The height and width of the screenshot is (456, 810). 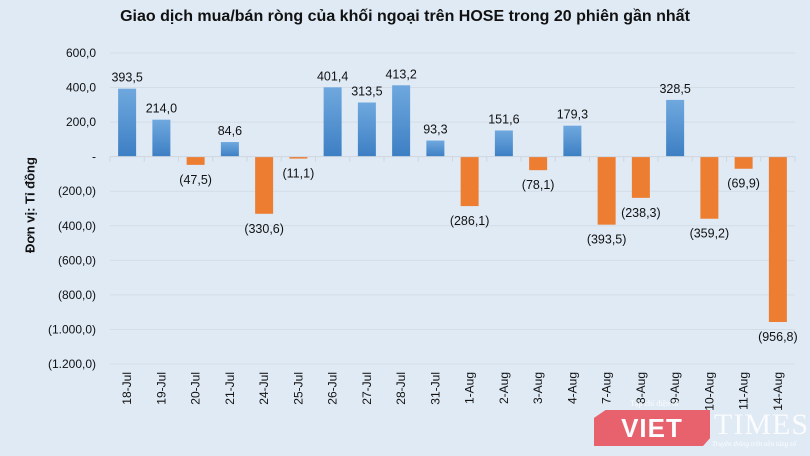 I want to click on data-label: 151,6, so click(x=503, y=119).